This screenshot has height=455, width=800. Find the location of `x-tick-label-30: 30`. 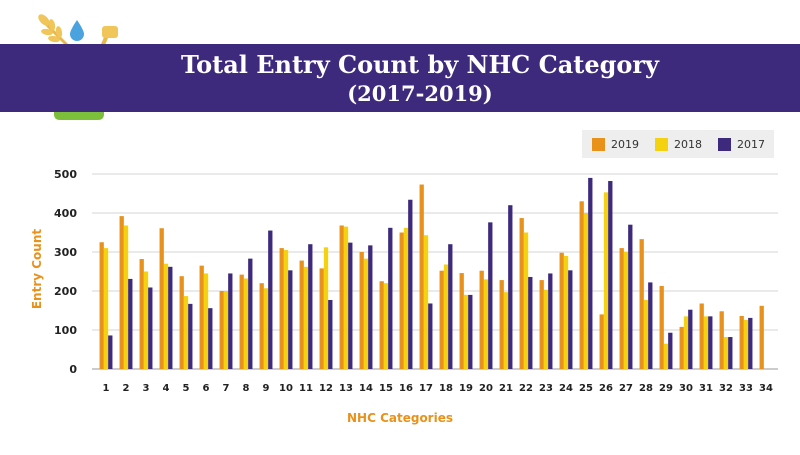

x-tick-label-30: 30 is located at coordinates (686, 388).